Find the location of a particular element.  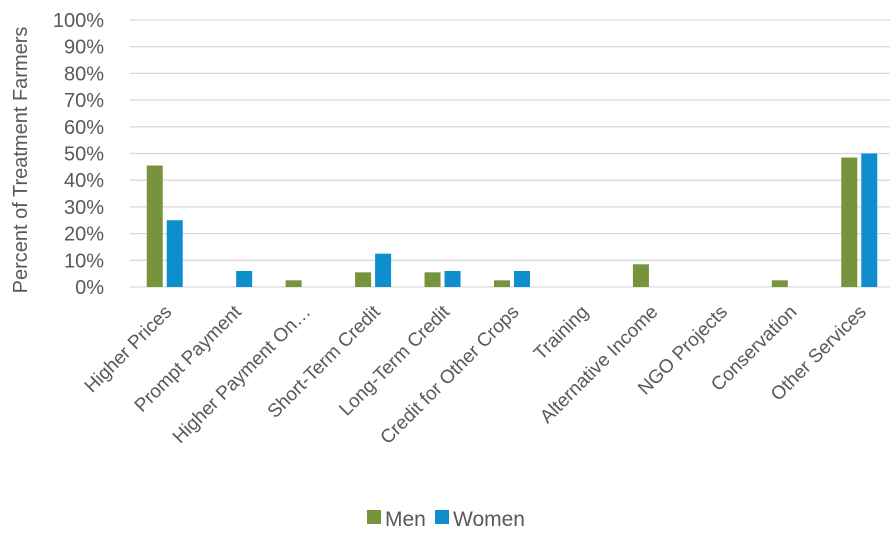

legend-label-men: Men is located at coordinates (405, 519).